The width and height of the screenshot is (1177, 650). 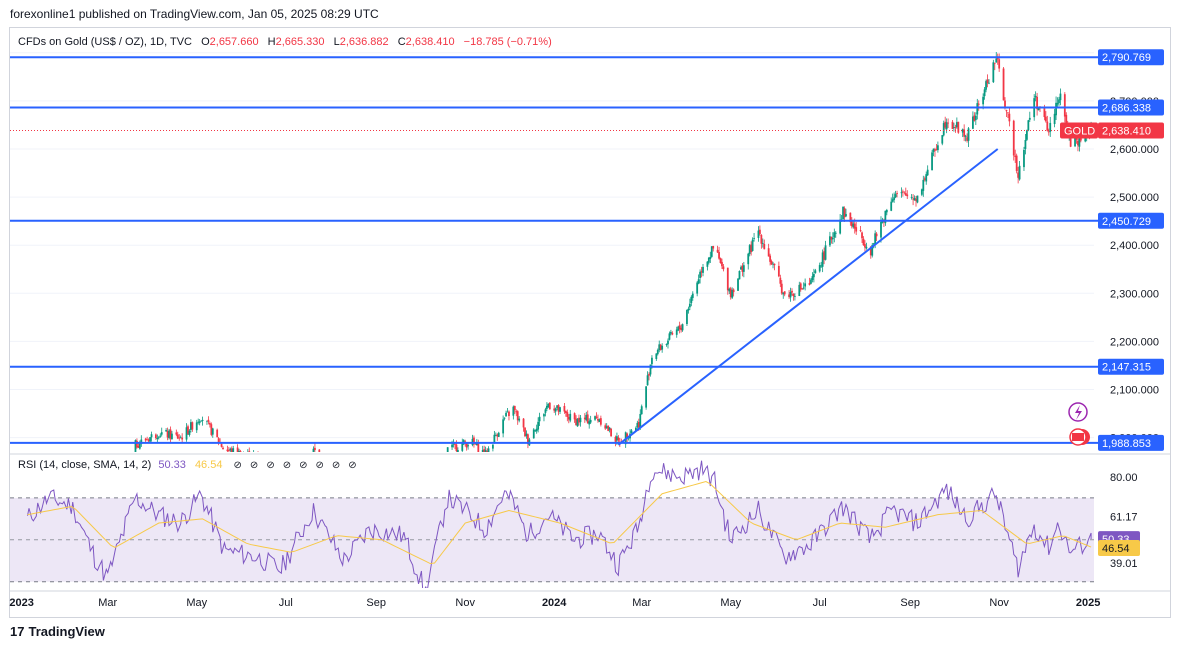 I want to click on symbol-title: CFDs on Gold (US$ / OZ), 1D, TVC, so click(x=105, y=42).